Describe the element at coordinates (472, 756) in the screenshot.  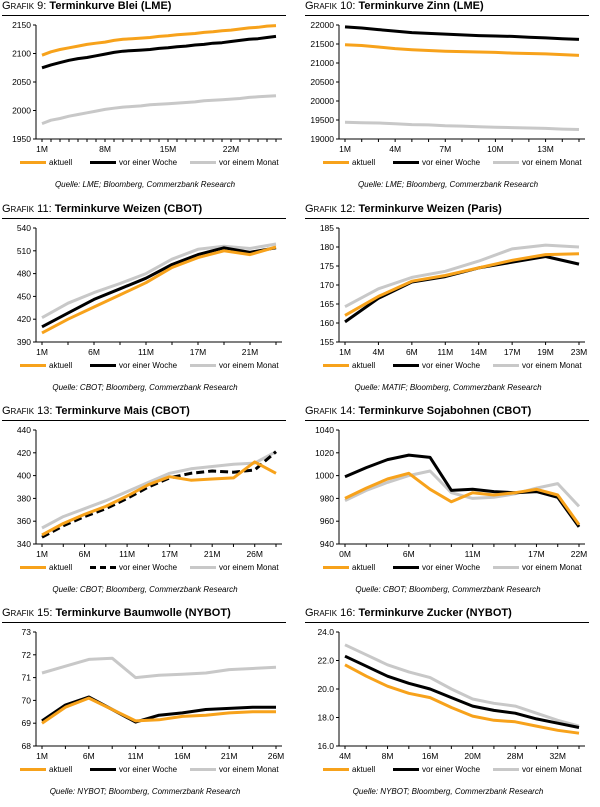
I see `x-tick-label: 20M` at that location.